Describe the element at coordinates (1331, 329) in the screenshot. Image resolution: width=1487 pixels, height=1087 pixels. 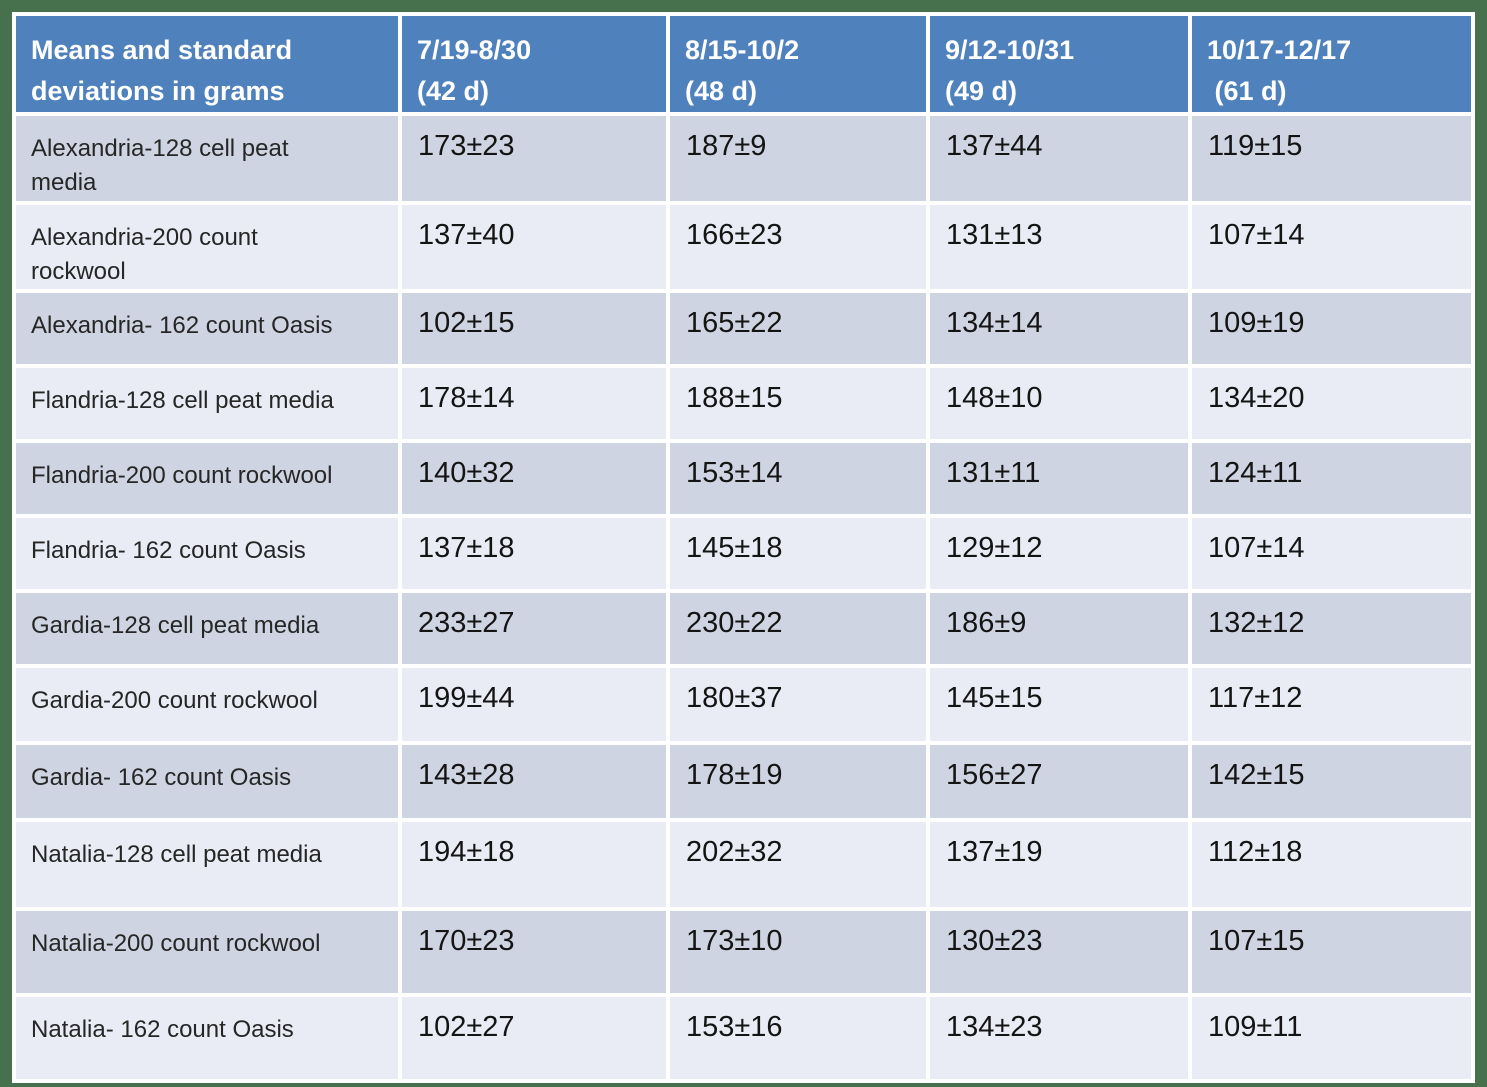
I see `table-cell: 109±19` at that location.